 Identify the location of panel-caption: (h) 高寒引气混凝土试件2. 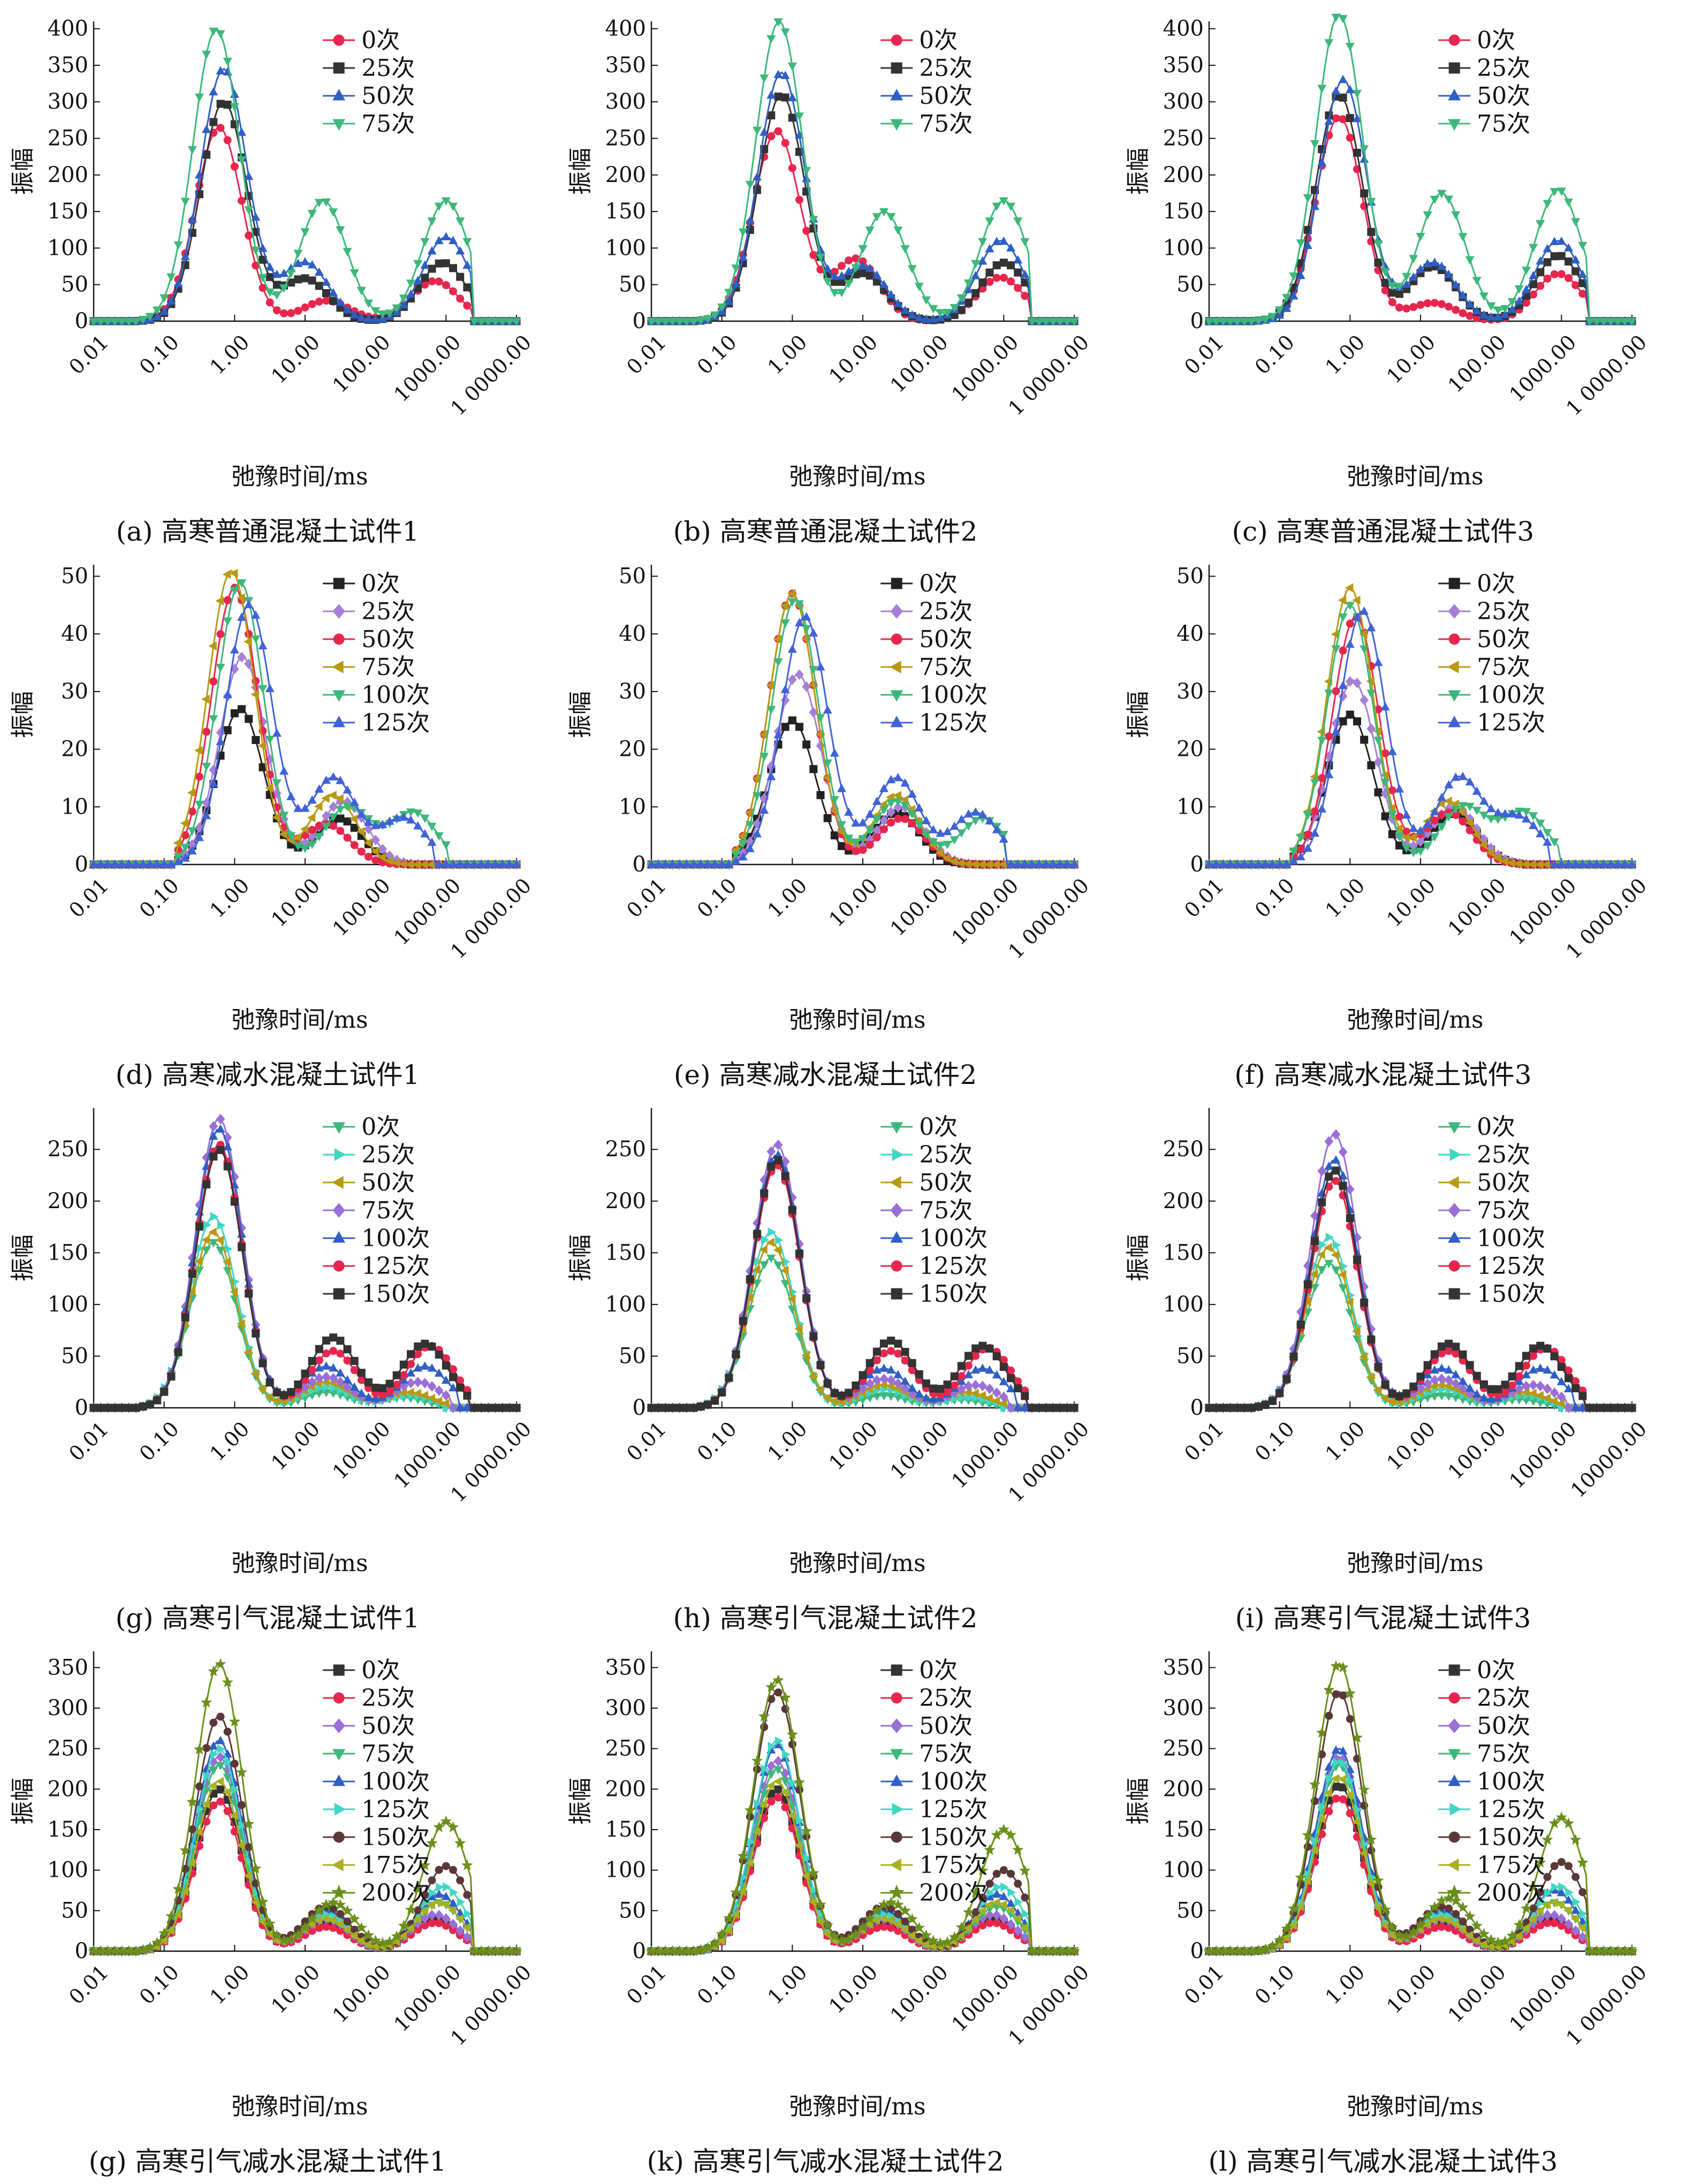
(826, 1618).